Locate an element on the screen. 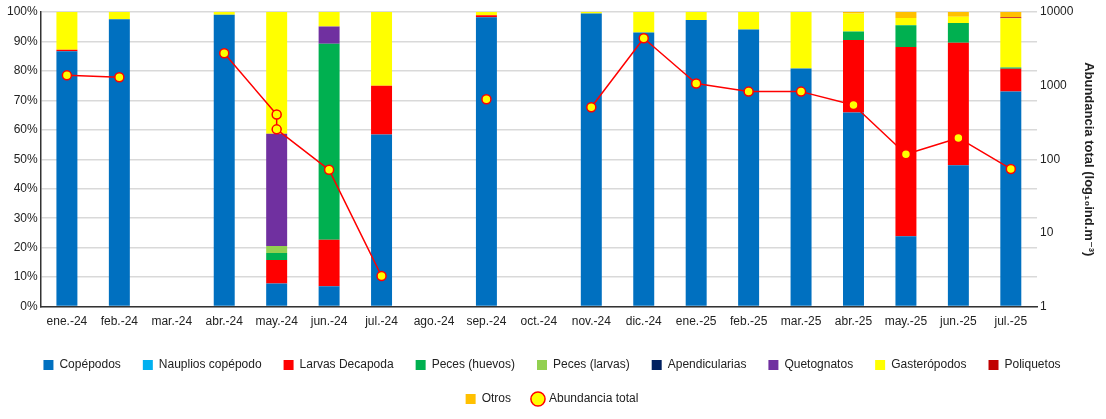 This screenshot has width=1106, height=419. x-tick-label: ene.-24 is located at coordinates (67, 321).